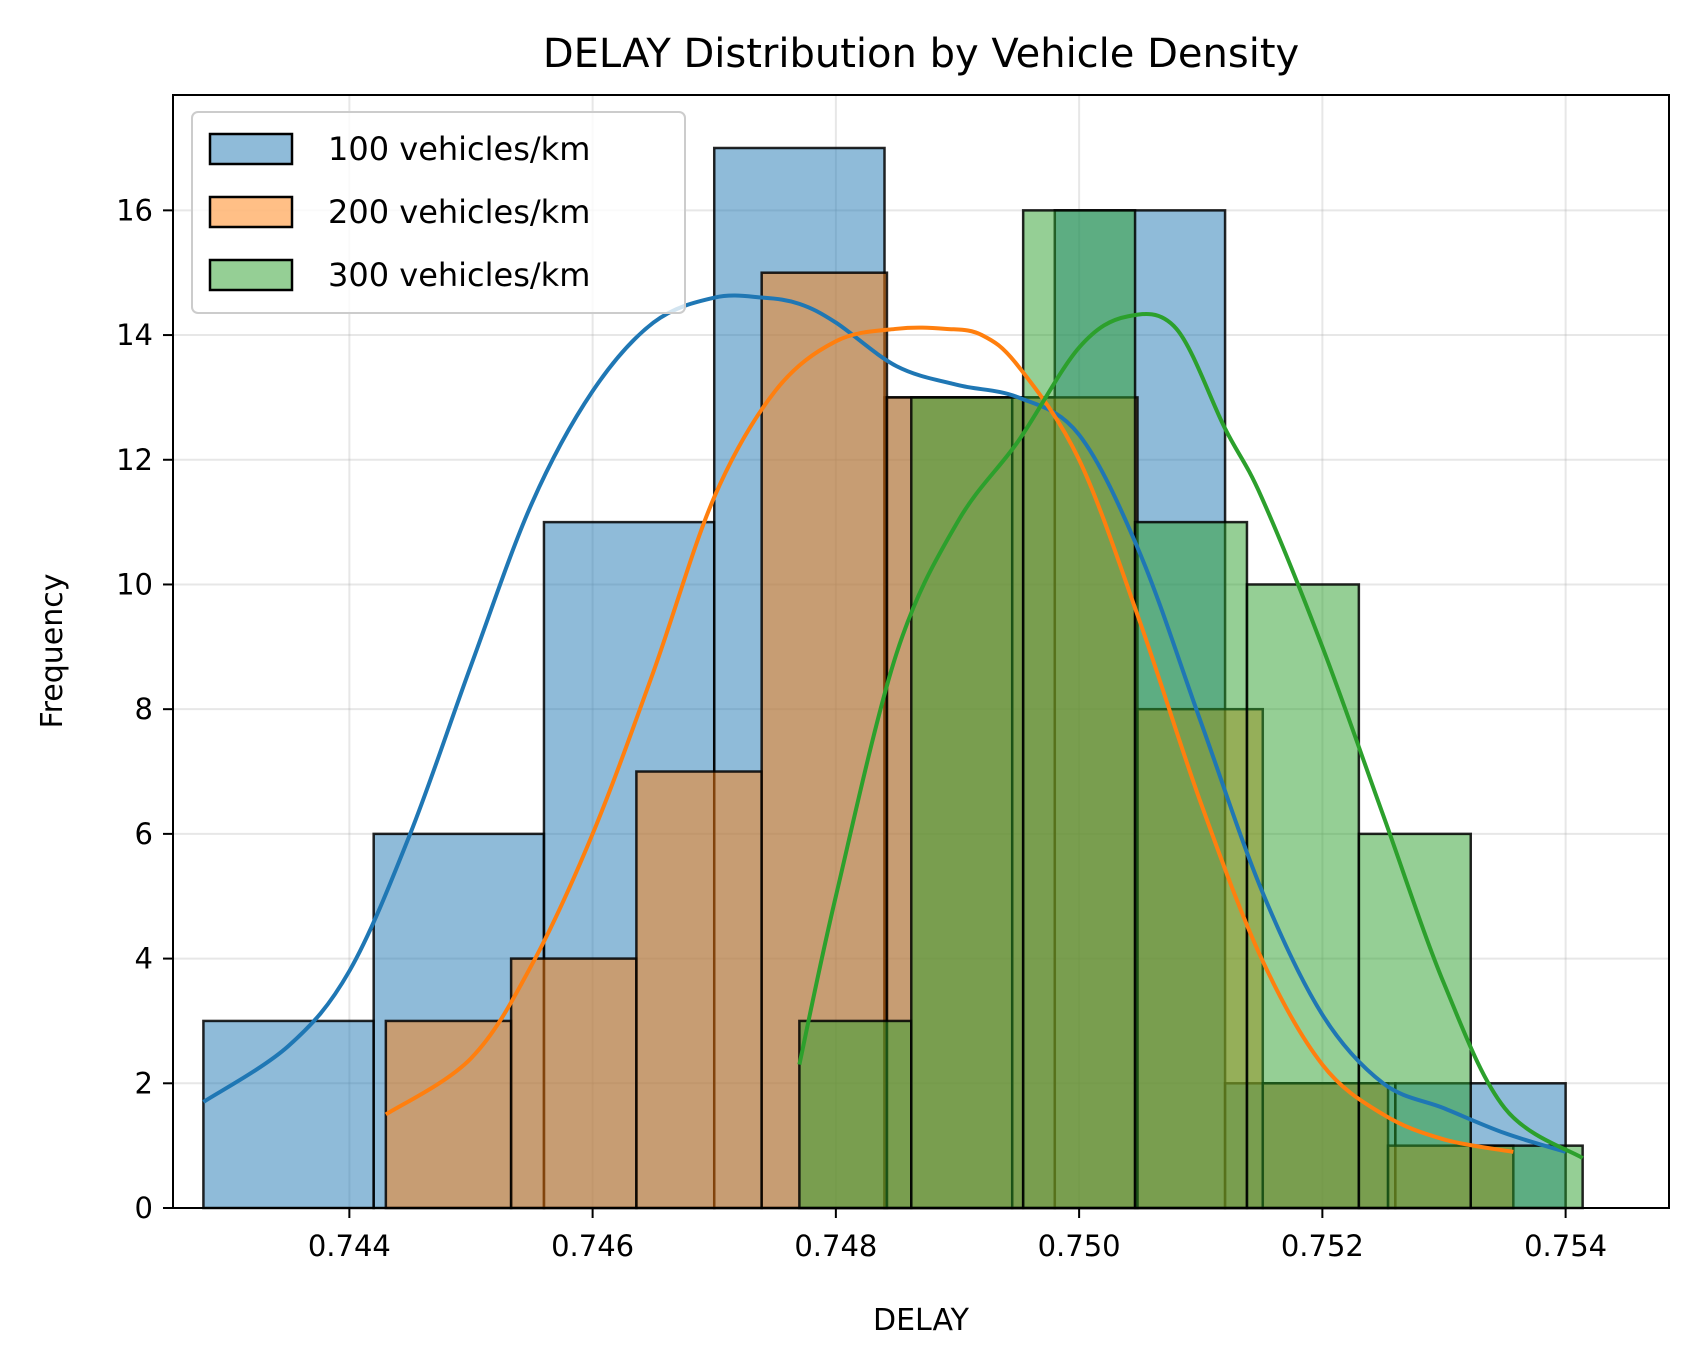 Image resolution: width=1688 pixels, height=1366 pixels. What do you see at coordinates (144, 709) in the screenshot?
I see `y-tick-label: 8` at bounding box center [144, 709].